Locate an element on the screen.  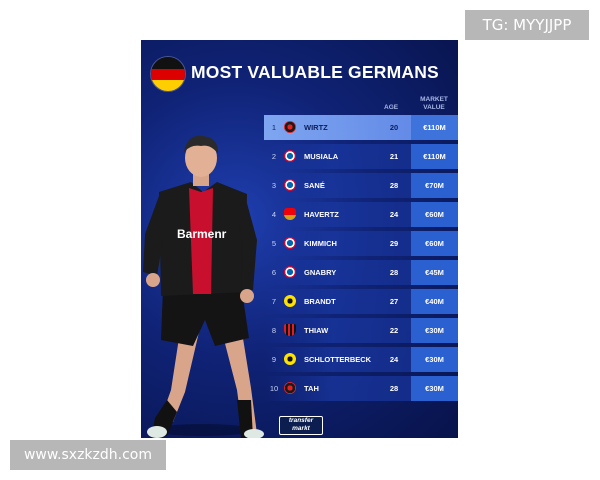
player-name: BRANDT is located at coordinates (320, 301).